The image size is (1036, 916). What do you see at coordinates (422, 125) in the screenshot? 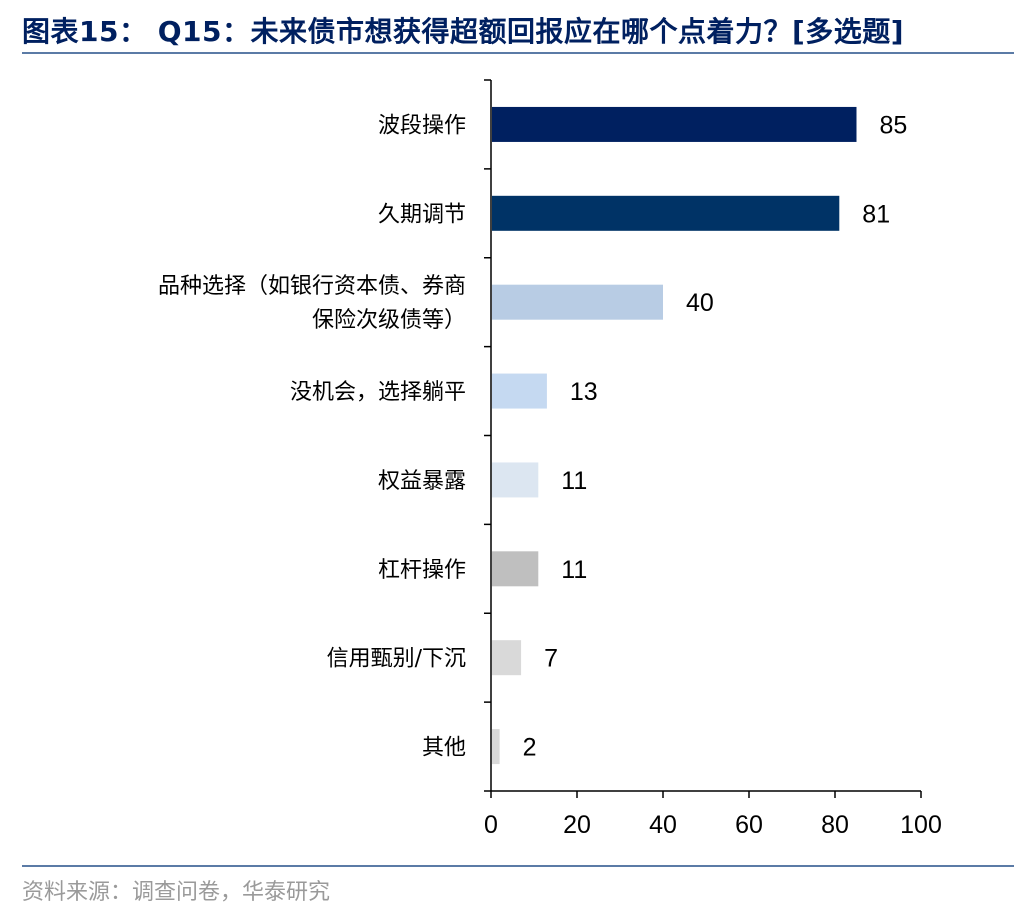
I see `category-label: 波段操作` at bounding box center [422, 125].